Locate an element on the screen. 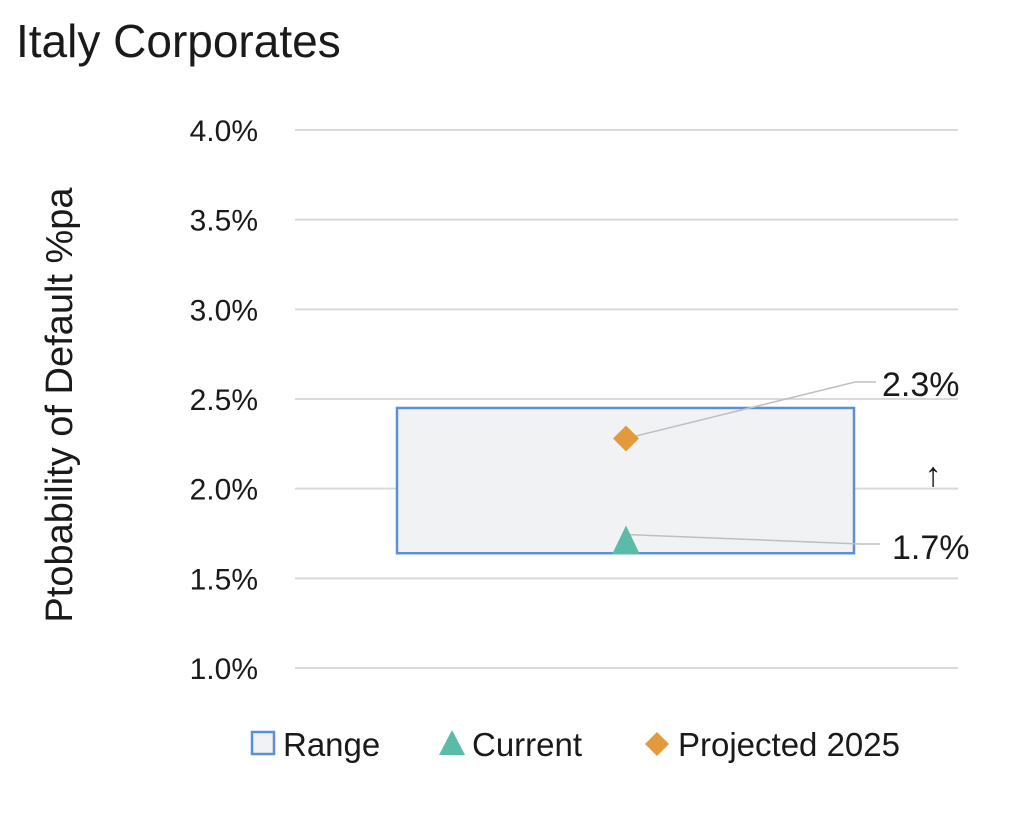  y-tick-label: 1.5% is located at coordinates (224, 579).